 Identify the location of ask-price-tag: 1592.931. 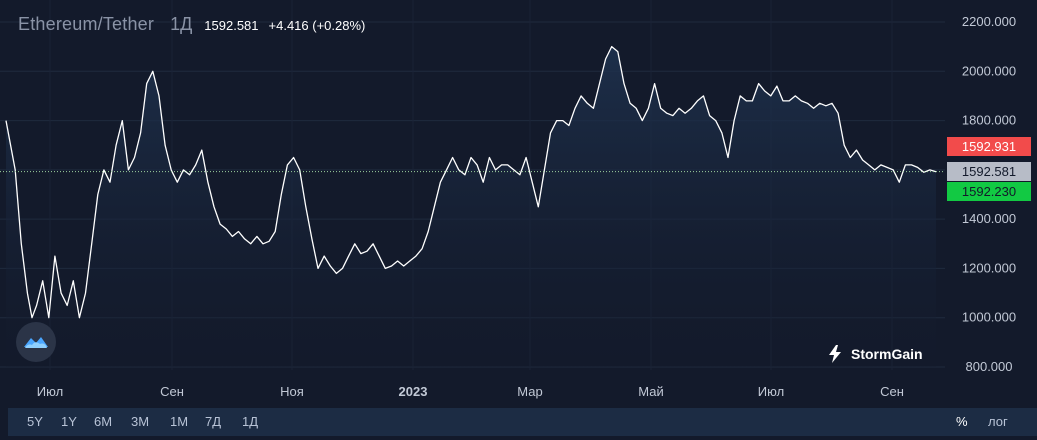
(989, 146).